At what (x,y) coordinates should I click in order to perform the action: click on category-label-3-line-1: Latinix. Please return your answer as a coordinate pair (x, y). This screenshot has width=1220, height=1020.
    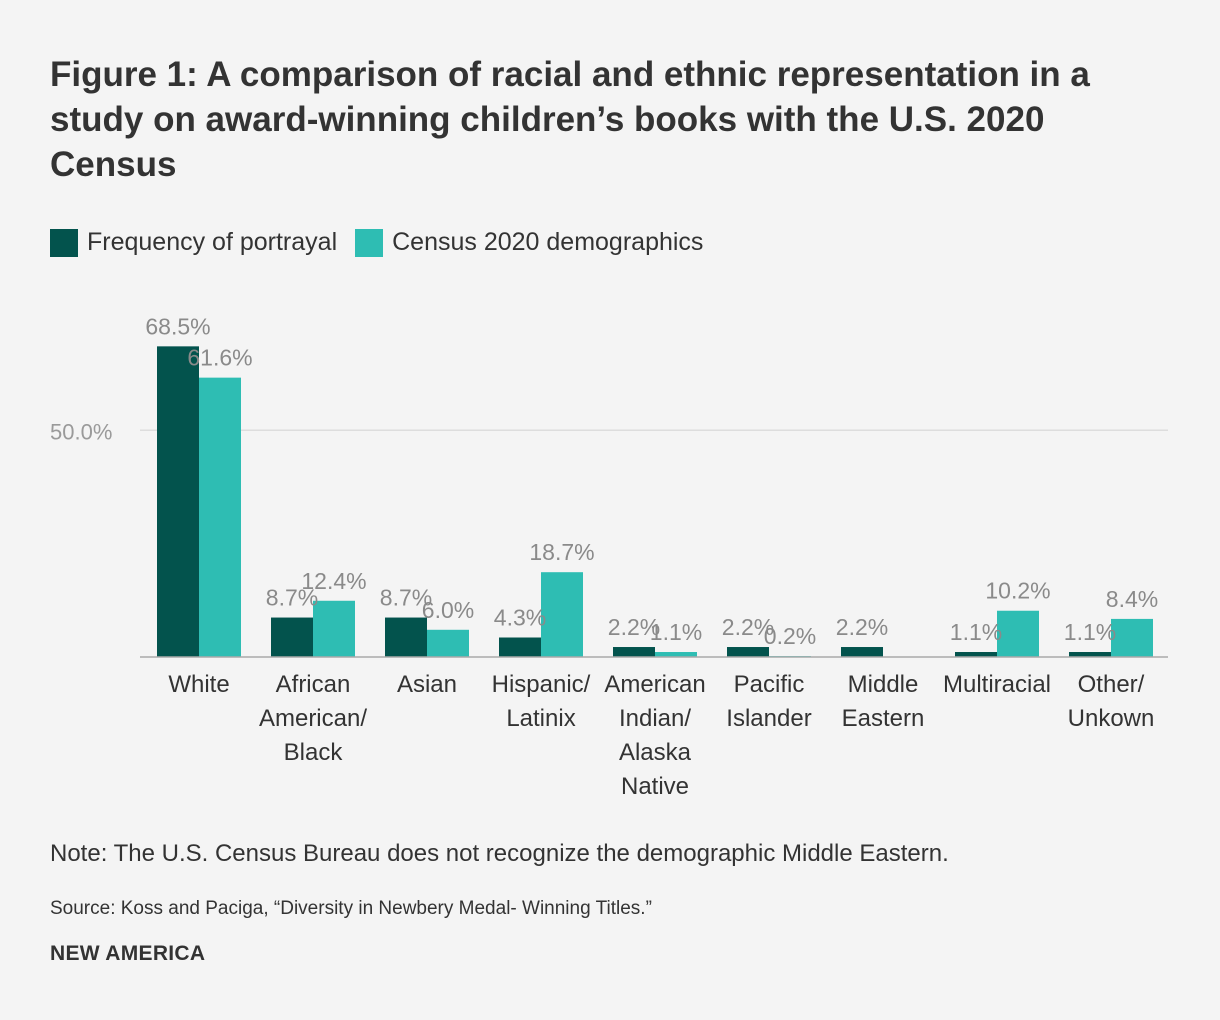
    Looking at the image, I should click on (540, 718).